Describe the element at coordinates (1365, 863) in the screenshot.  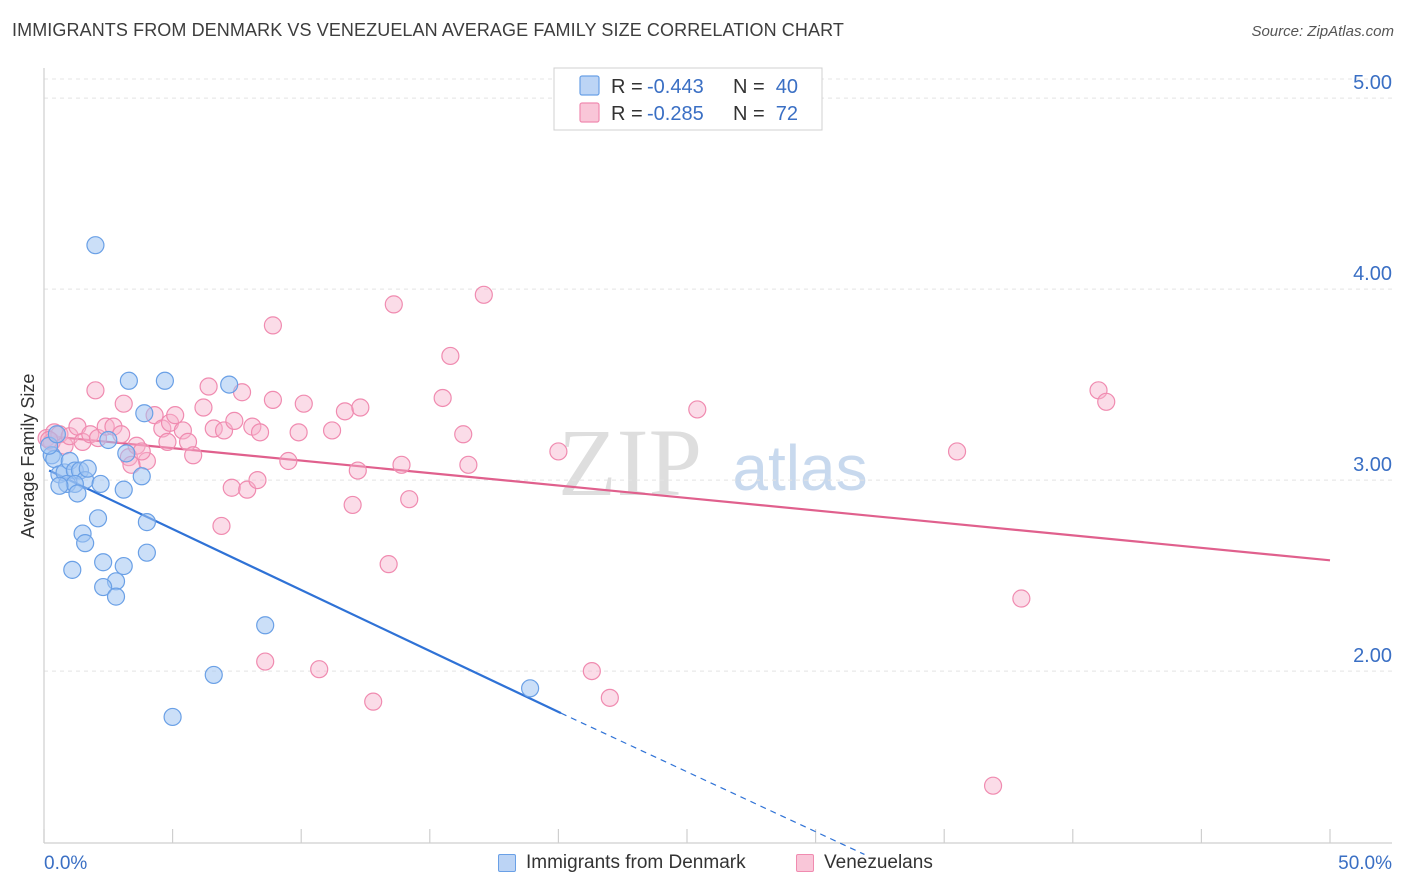
I see `x-axis-max-label: 50.0%` at that location.